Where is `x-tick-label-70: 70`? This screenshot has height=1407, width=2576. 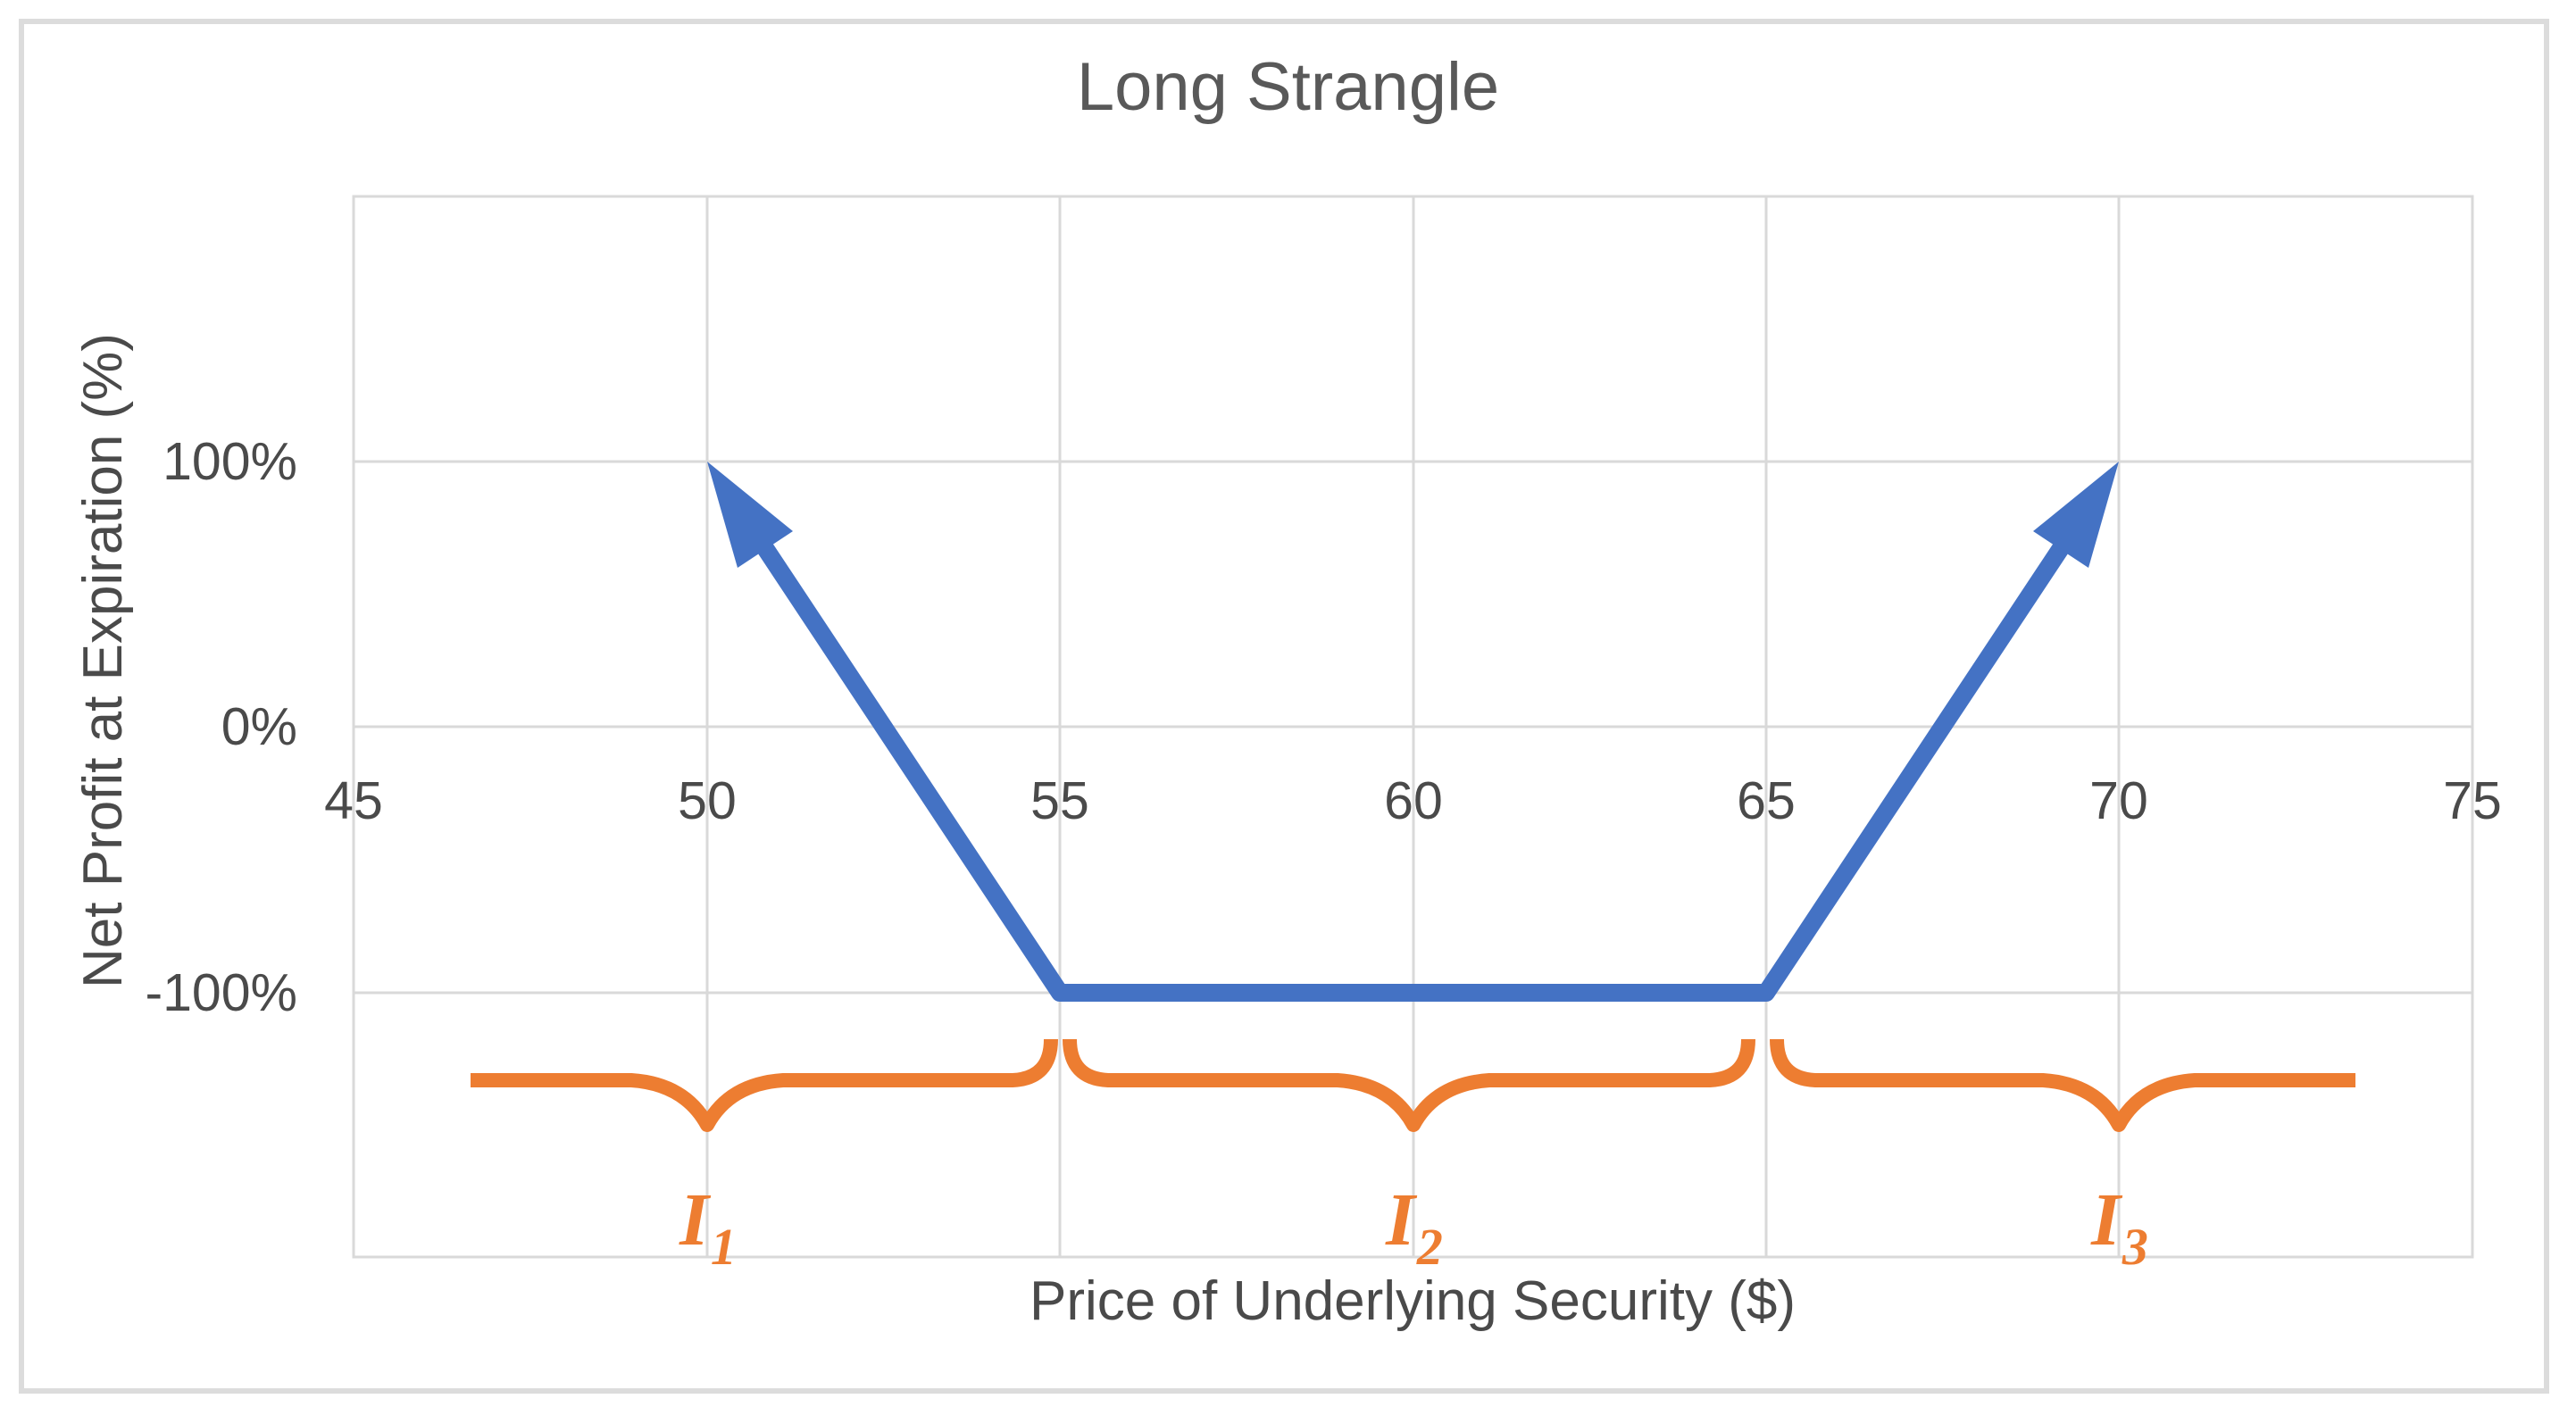
x-tick-label-70: 70 is located at coordinates (2118, 800).